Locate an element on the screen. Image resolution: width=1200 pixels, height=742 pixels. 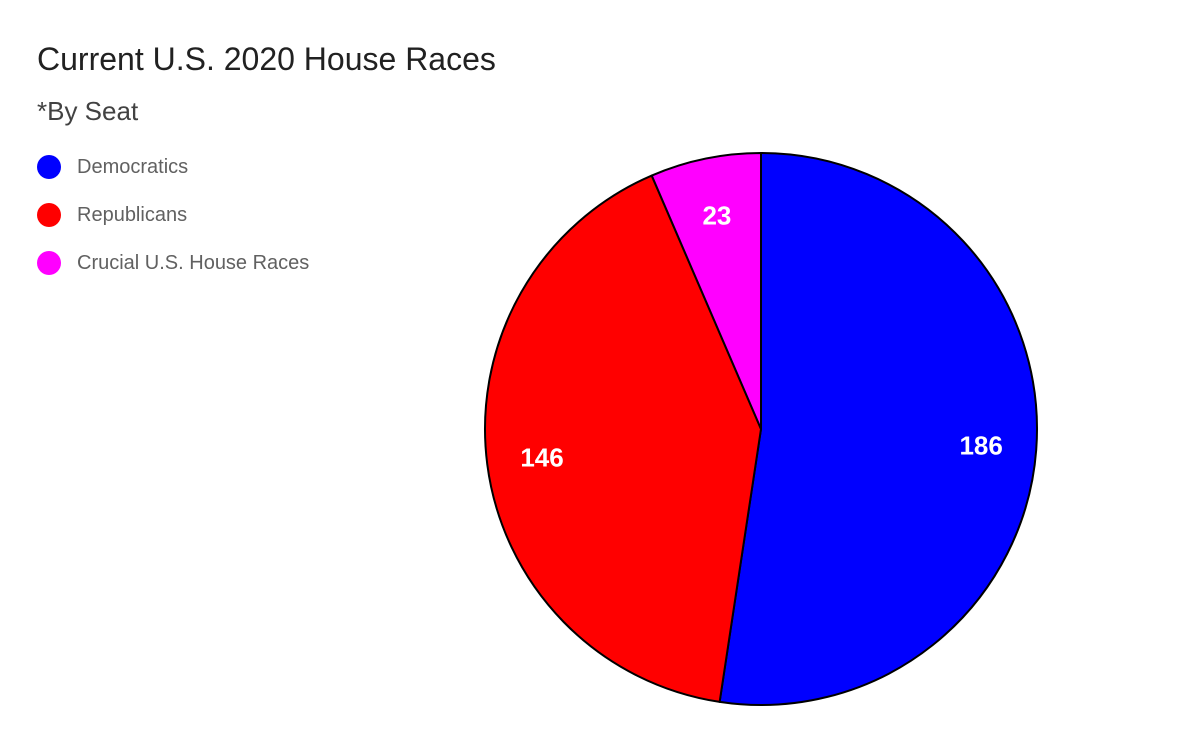
slice-value-label-0: 186 is located at coordinates (980, 446).